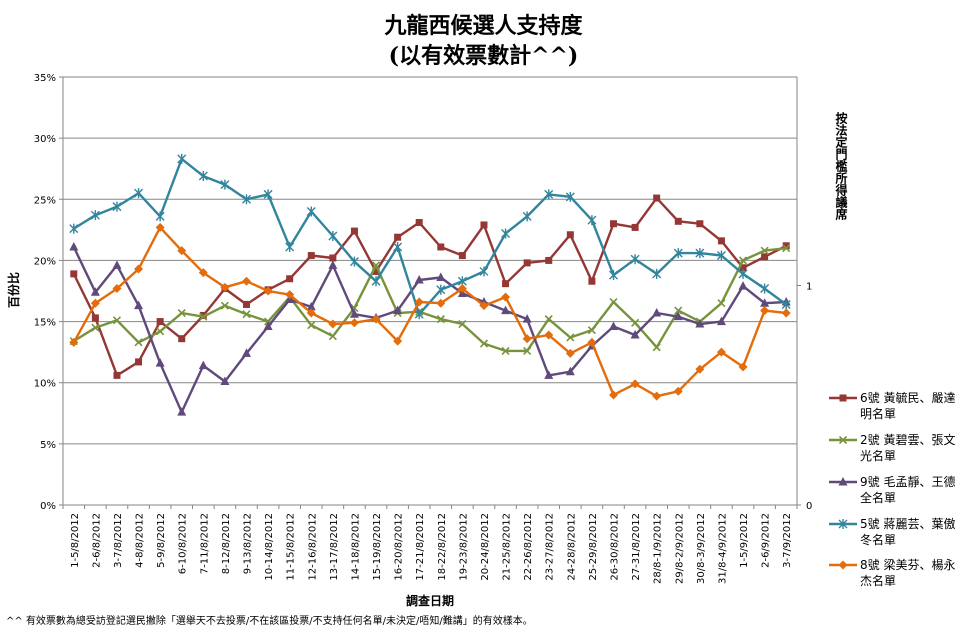  What do you see at coordinates (269, 547) in the screenshot?
I see `x-tick-label: 10-14/8/2012` at bounding box center [269, 547].